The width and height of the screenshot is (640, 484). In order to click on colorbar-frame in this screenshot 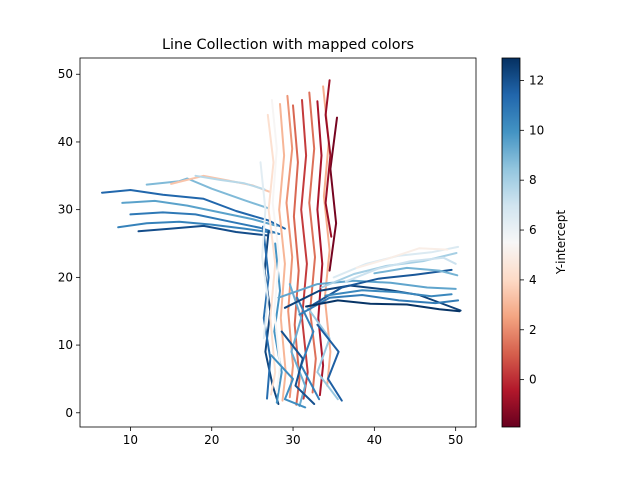, I will do `click(511, 242)`.